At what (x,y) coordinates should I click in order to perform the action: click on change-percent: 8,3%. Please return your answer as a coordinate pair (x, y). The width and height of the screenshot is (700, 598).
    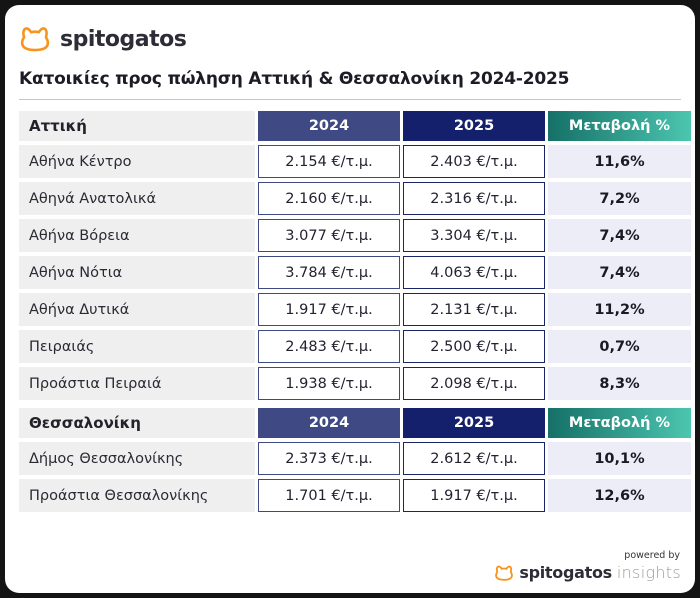
    Looking at the image, I should click on (619, 383).